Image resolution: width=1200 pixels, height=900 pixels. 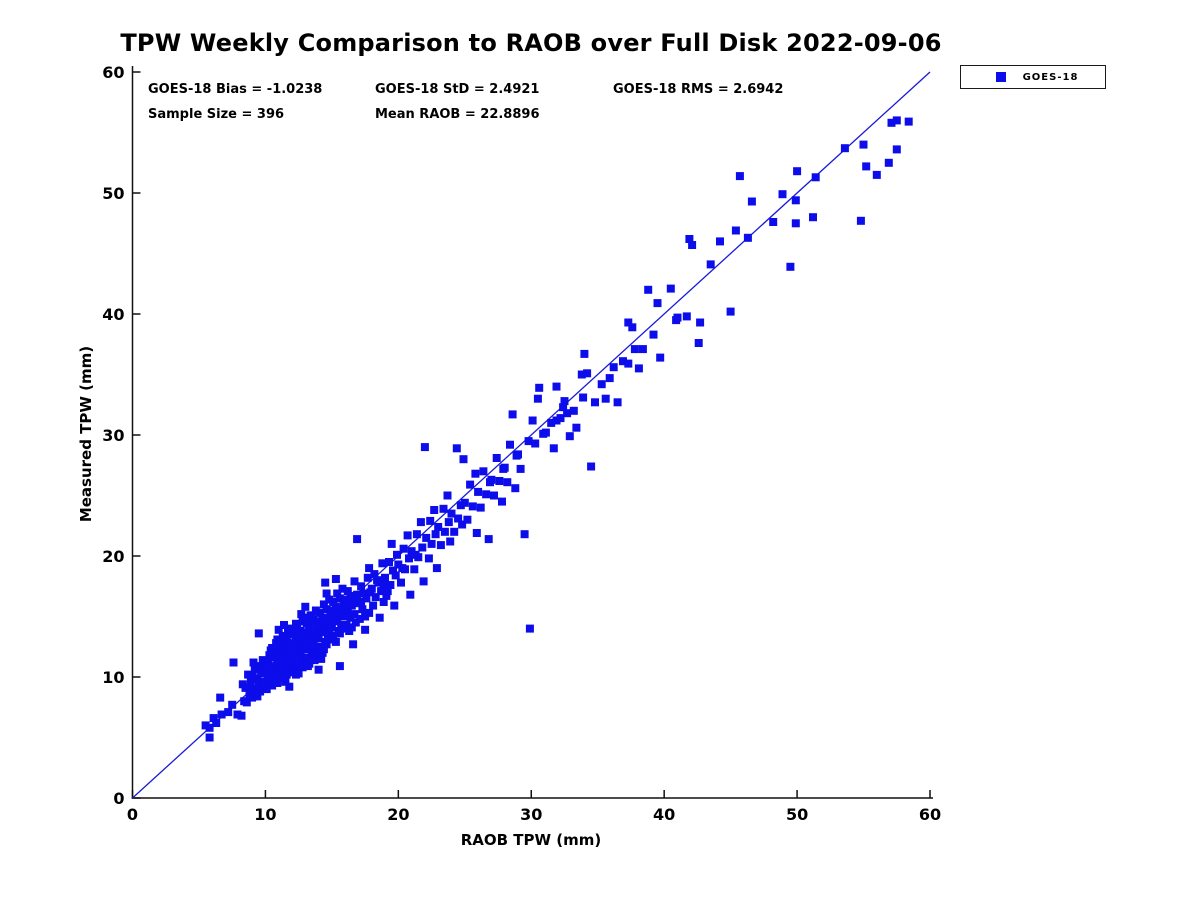 What do you see at coordinates (531, 814) in the screenshot?
I see `x-tick-label: 30` at bounding box center [531, 814].